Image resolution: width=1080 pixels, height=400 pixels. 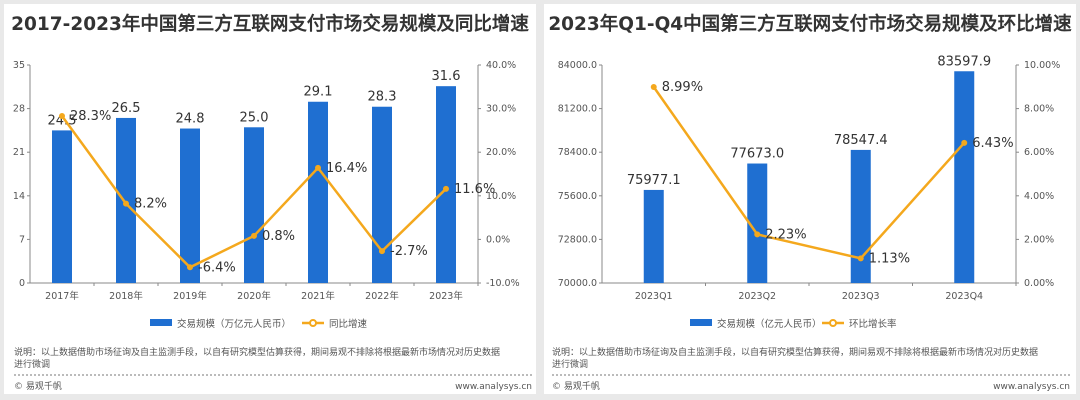 I want to click on y-tick-label: 14, so click(x=19, y=196).